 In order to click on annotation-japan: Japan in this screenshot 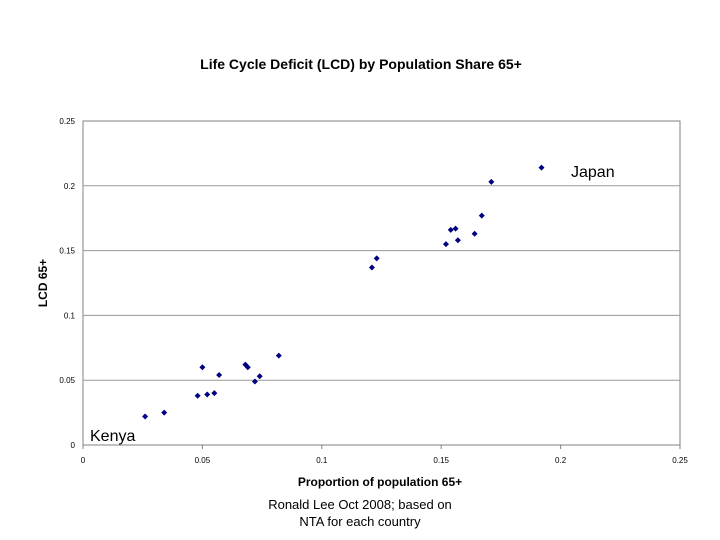, I will do `click(593, 172)`.